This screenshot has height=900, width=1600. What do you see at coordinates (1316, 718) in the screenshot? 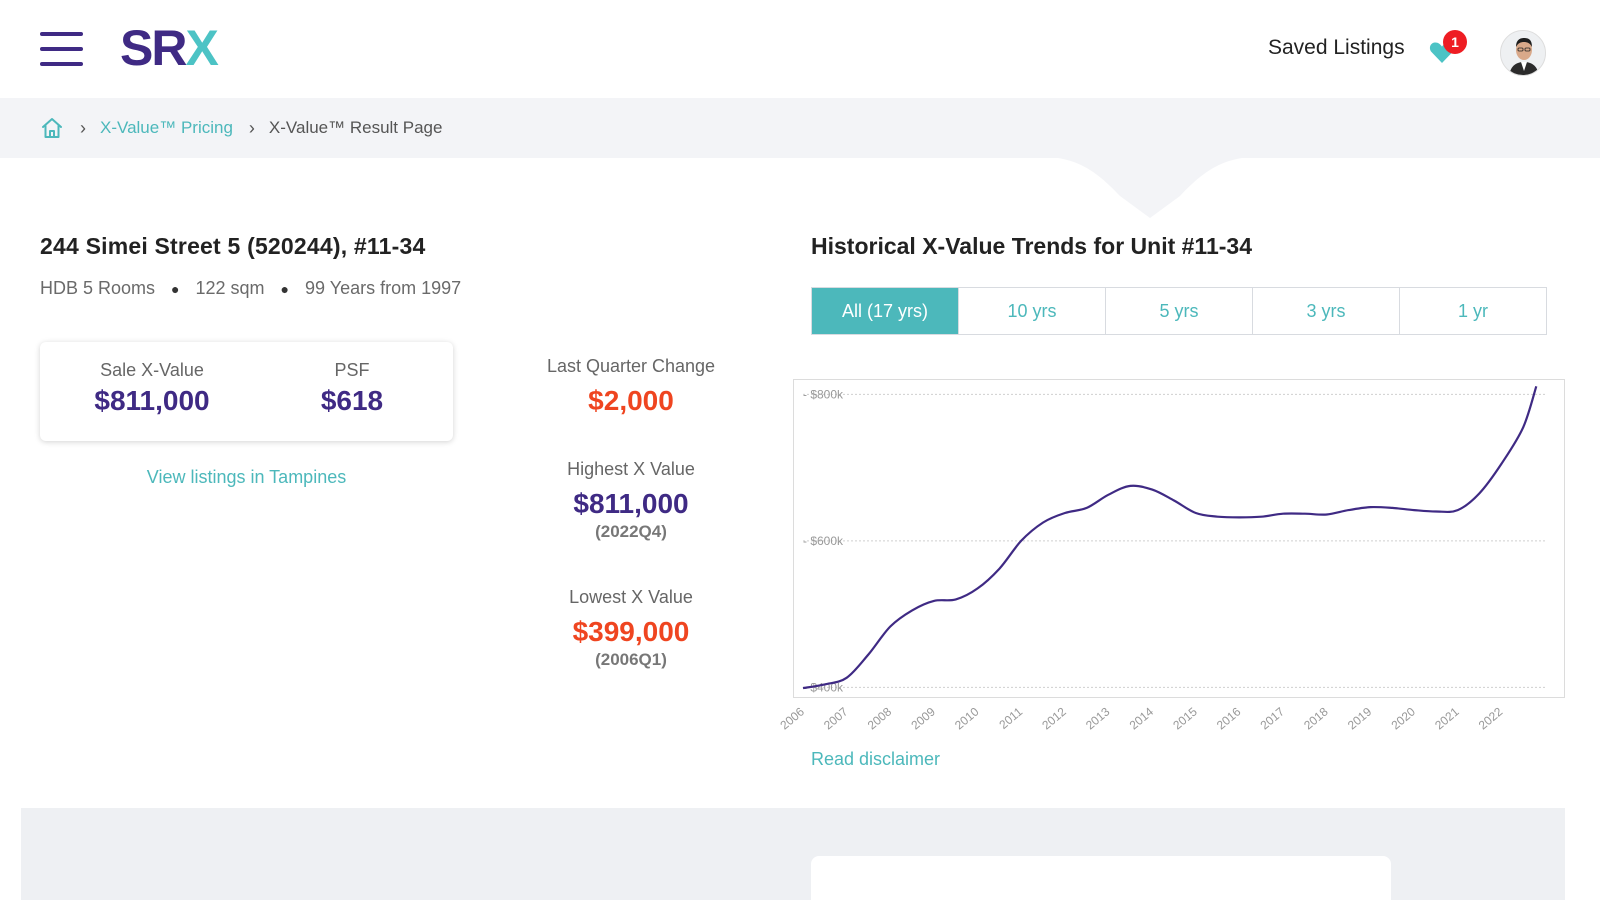
I see `x-tick-label: 2018` at bounding box center [1316, 718].